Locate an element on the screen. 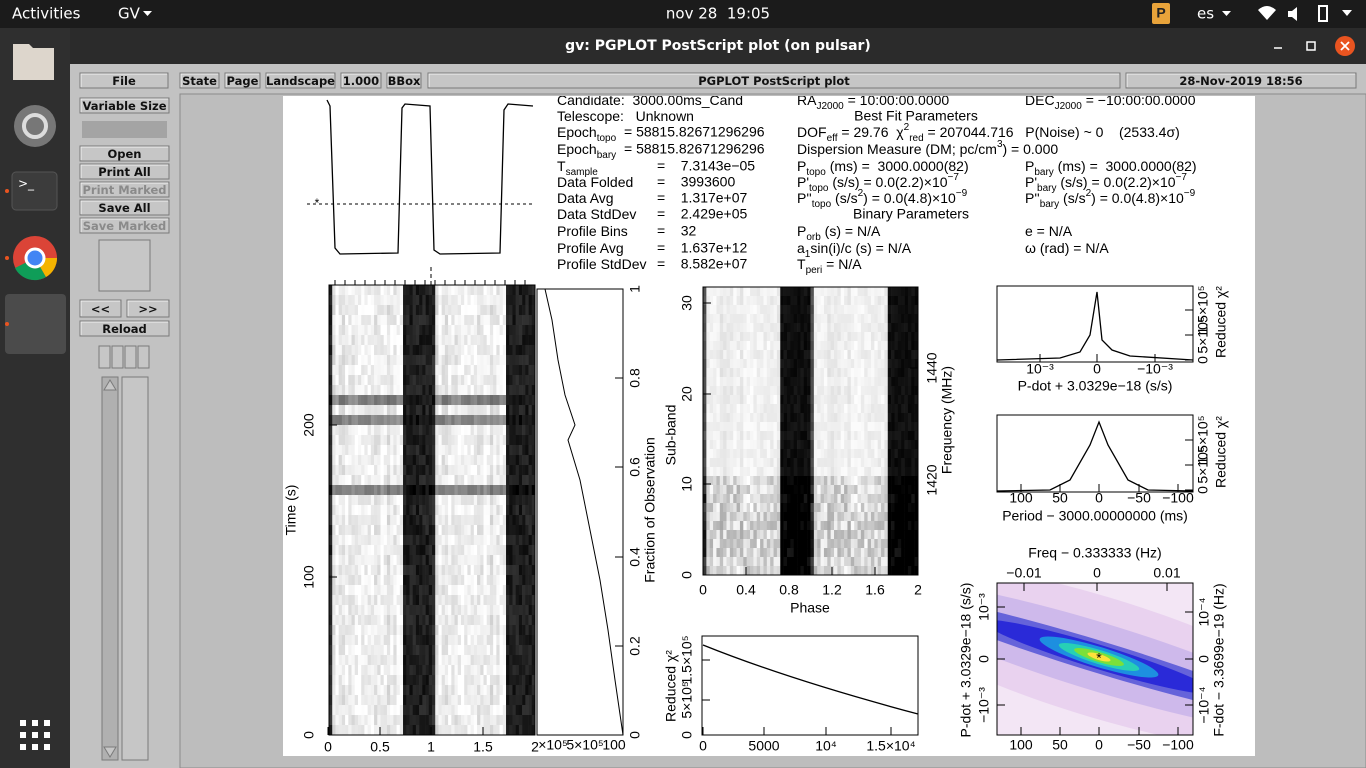 This screenshot has height=768, width=1366. header-line: Telescope: Unknown is located at coordinates (625, 116).